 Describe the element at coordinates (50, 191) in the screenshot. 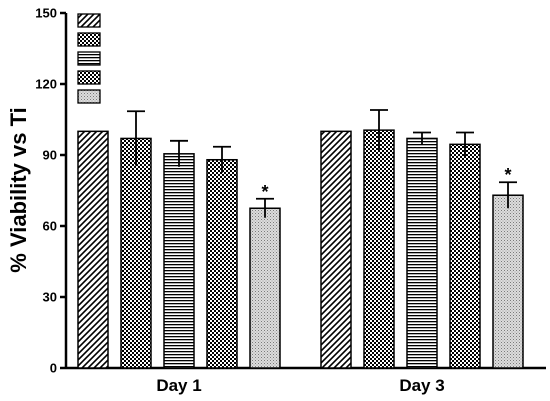

I see `y-axis-ticks: 0 30 60 90 120 150` at that location.